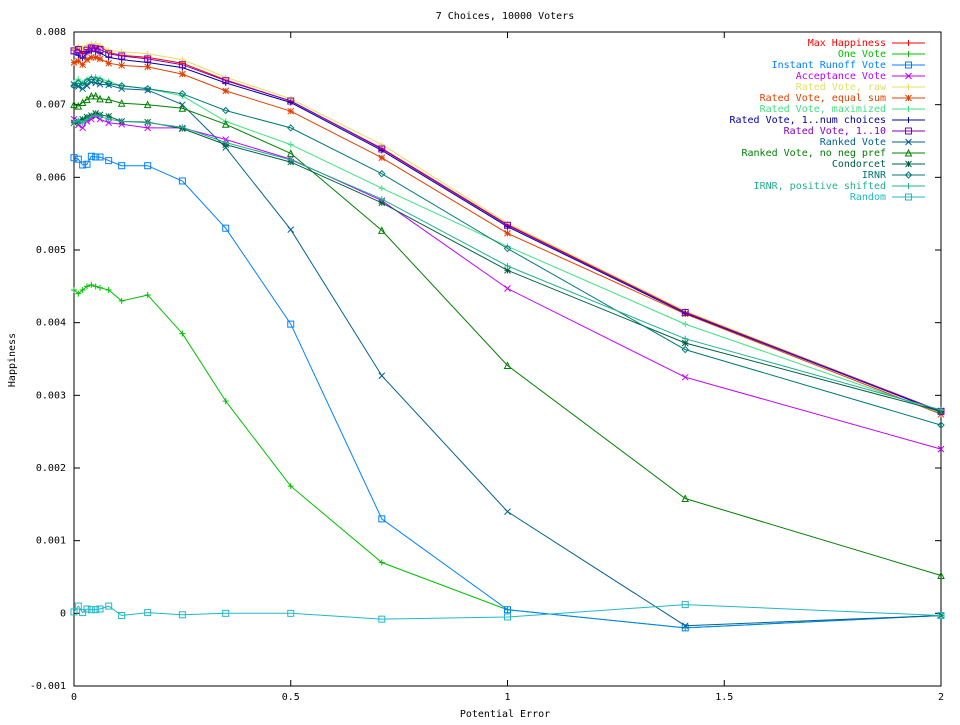 This screenshot has height=725, width=960. I want to click on y-tick-label: 0, so click(63, 613).